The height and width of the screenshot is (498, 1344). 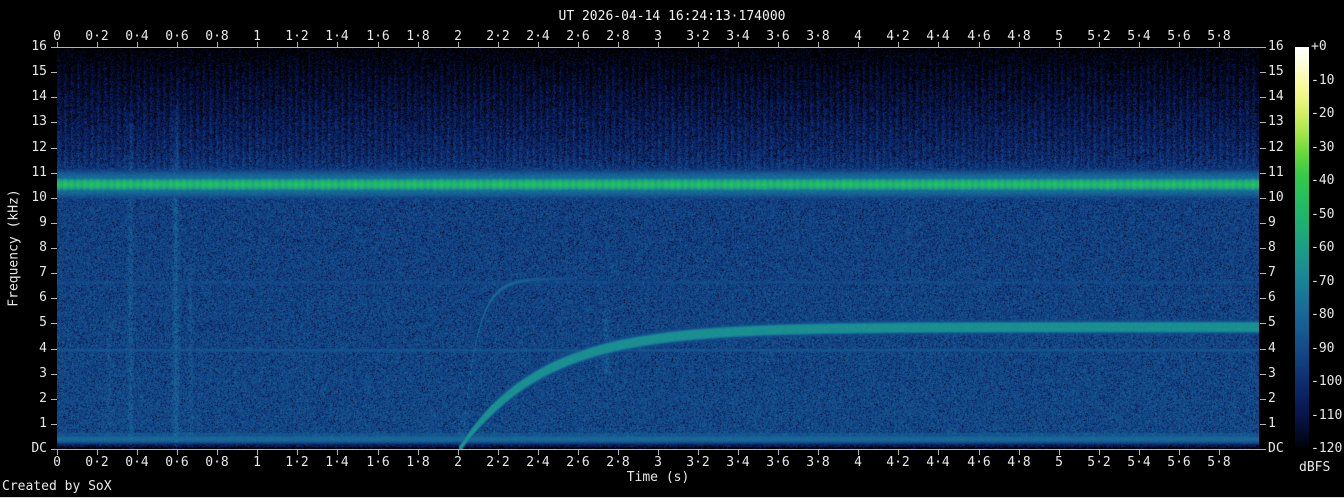 I want to click on x-tick-label-bottom: 3·8, so click(x=818, y=462).